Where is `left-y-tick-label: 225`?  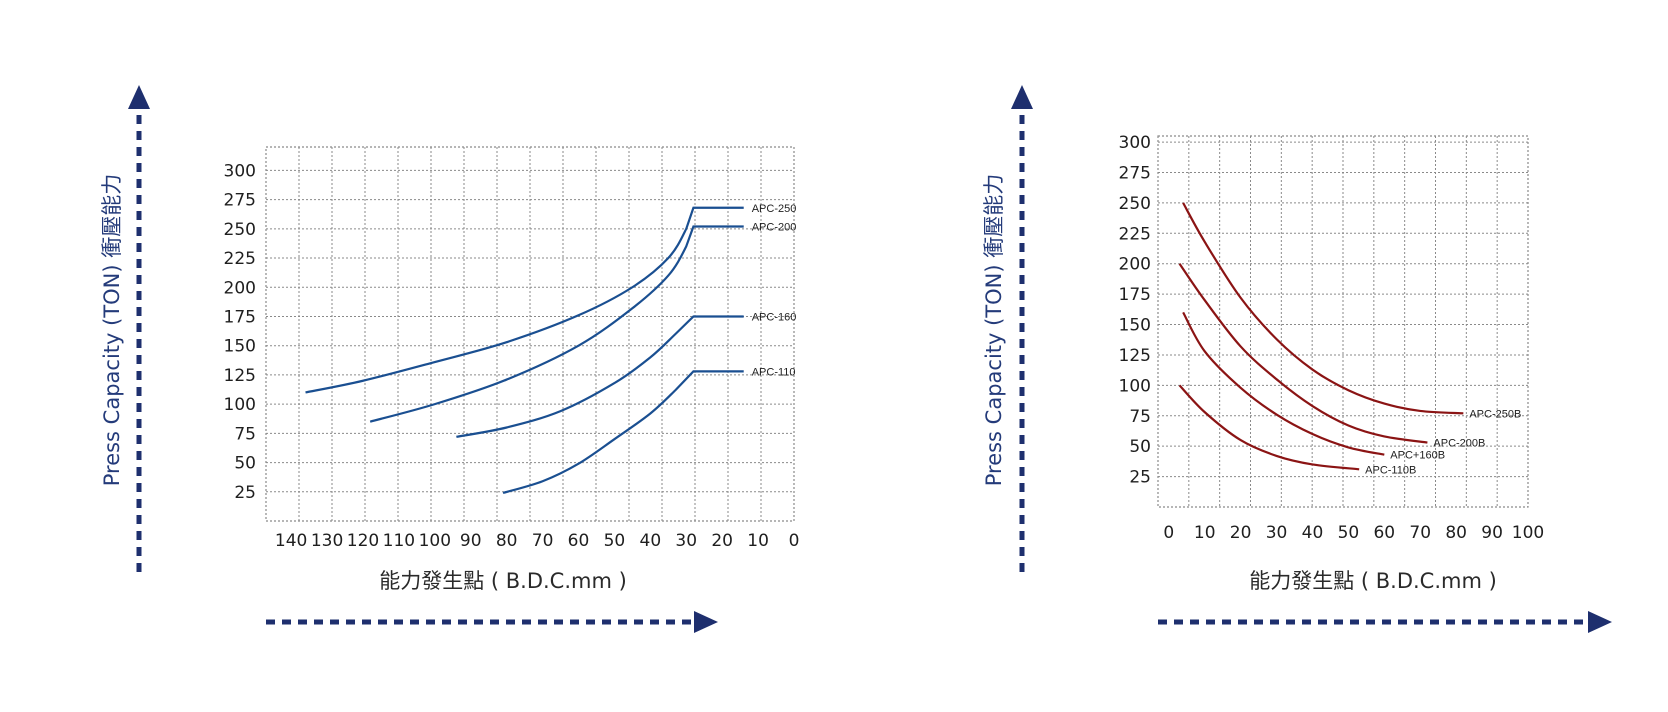
left-y-tick-label: 225 is located at coordinates (240, 259).